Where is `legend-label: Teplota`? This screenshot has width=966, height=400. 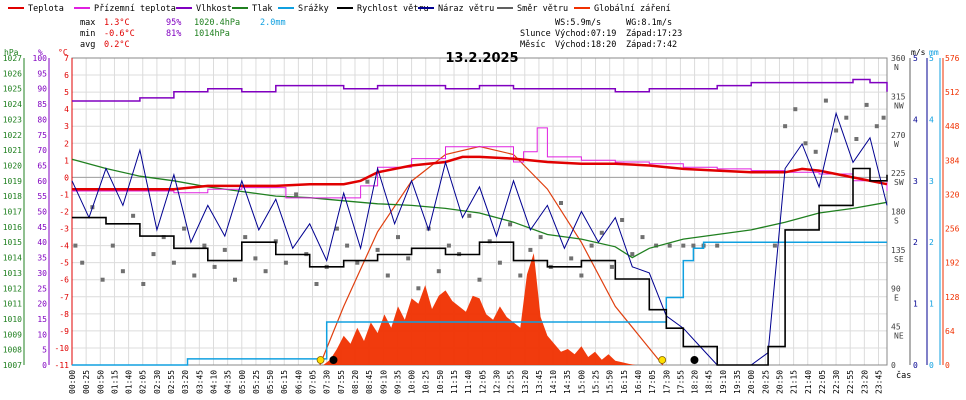 legend-label: Teplota is located at coordinates (46, 9).